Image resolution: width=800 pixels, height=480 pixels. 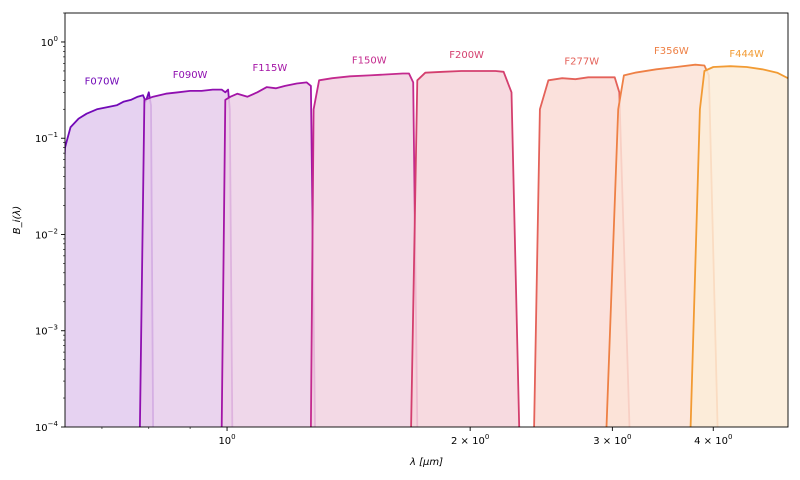 What do you see at coordinates (226, 440) in the screenshot?
I see `x-tick-label: 100` at bounding box center [226, 440].